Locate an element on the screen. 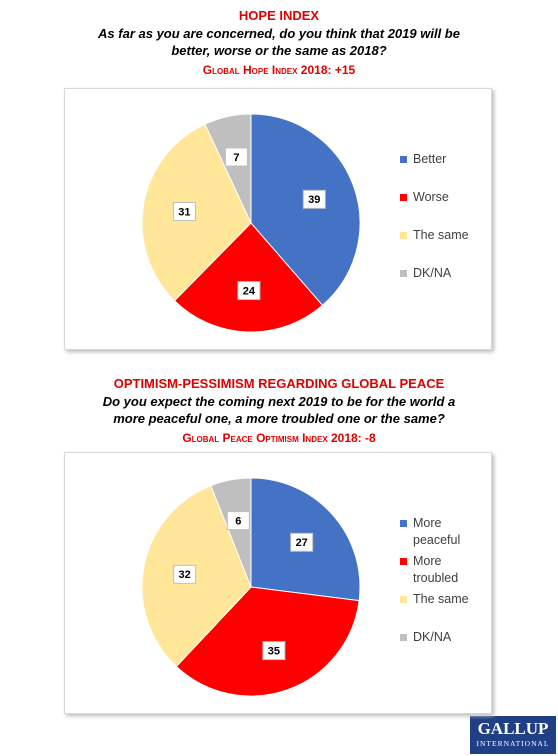 This screenshot has height=756, width=558. data-label: 7 is located at coordinates (236, 158).